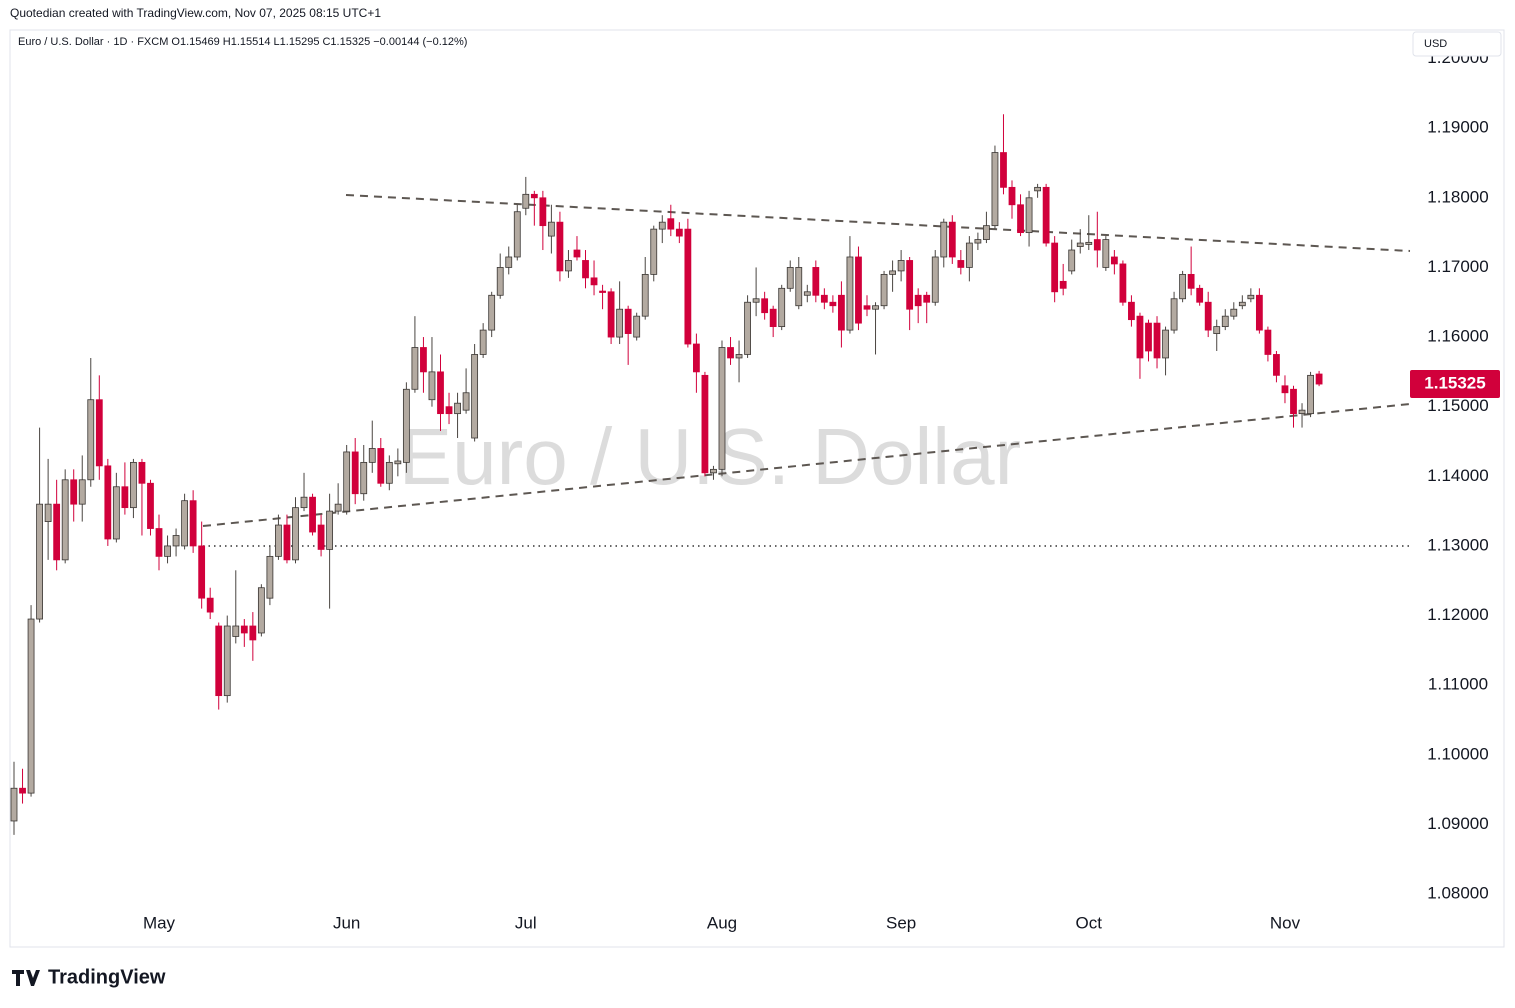 The image size is (1515, 1008). Describe the element at coordinates (710, 456) in the screenshot. I see `watermark: Euro / U.S. Dollar` at that location.